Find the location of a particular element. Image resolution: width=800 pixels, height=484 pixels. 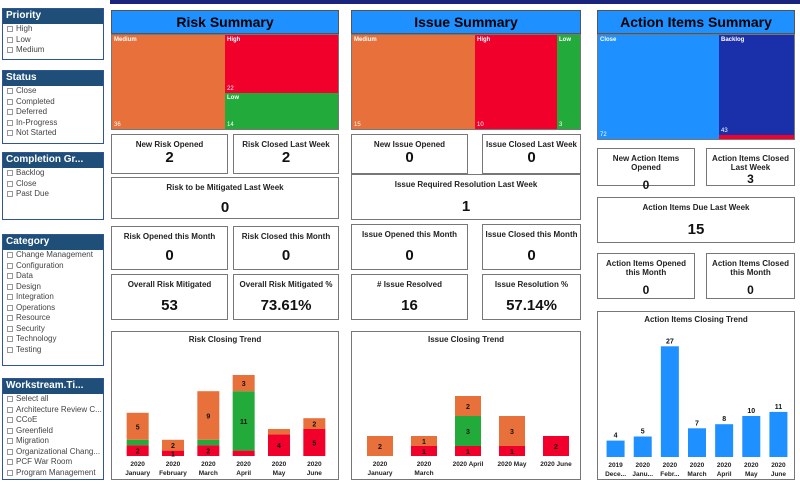

slicer-option: Medium is located at coordinates (53, 50).